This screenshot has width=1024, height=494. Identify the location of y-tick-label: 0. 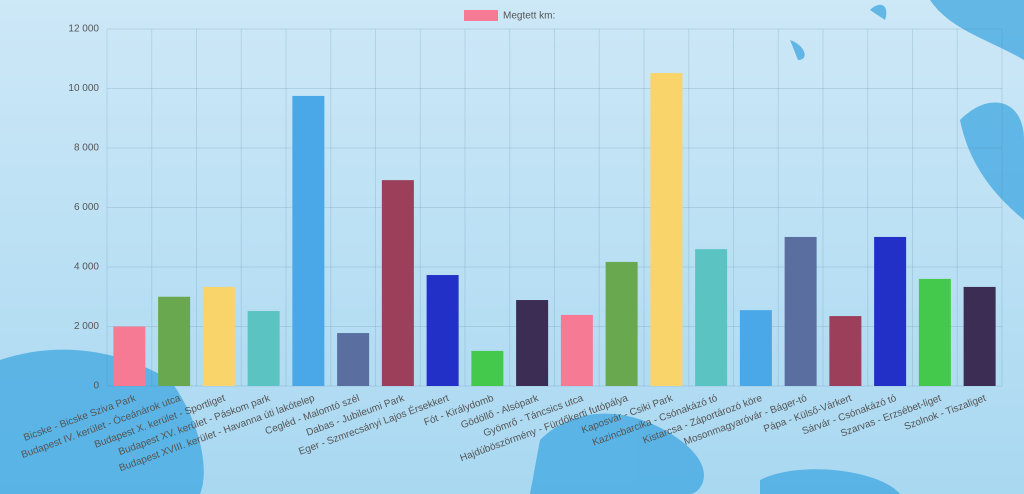
(96, 386).